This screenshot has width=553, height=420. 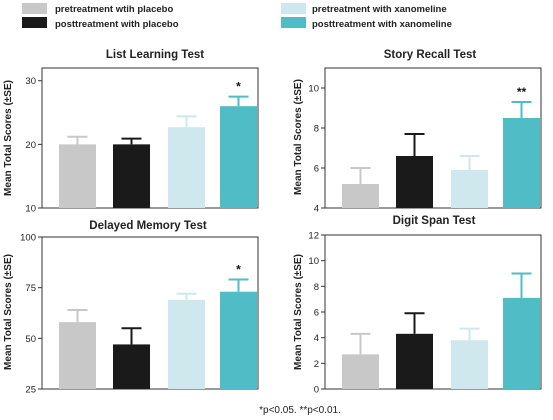 What do you see at coordinates (30, 81) in the screenshot?
I see `y-tick-label: 30` at bounding box center [30, 81].